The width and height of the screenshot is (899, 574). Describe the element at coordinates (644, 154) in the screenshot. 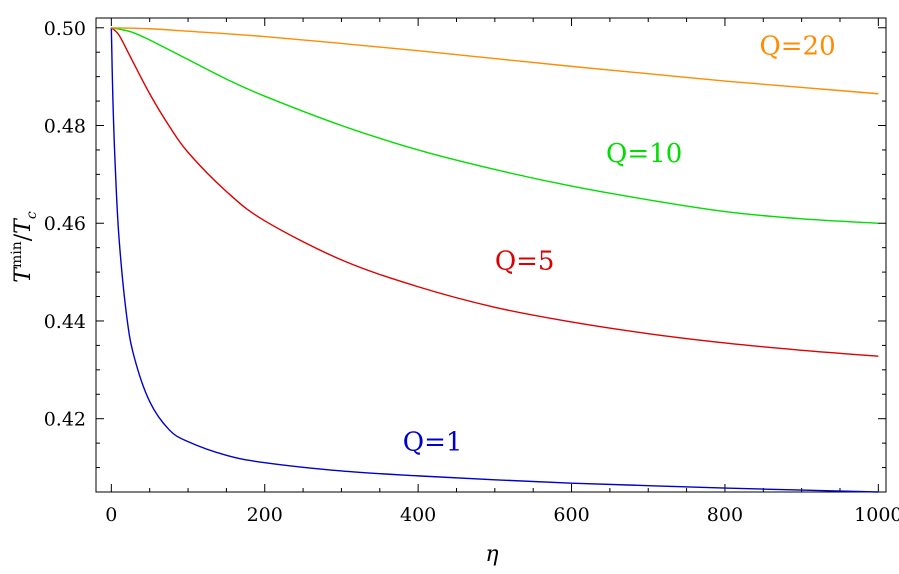

I see `series-label-q-10: Q=10` at that location.